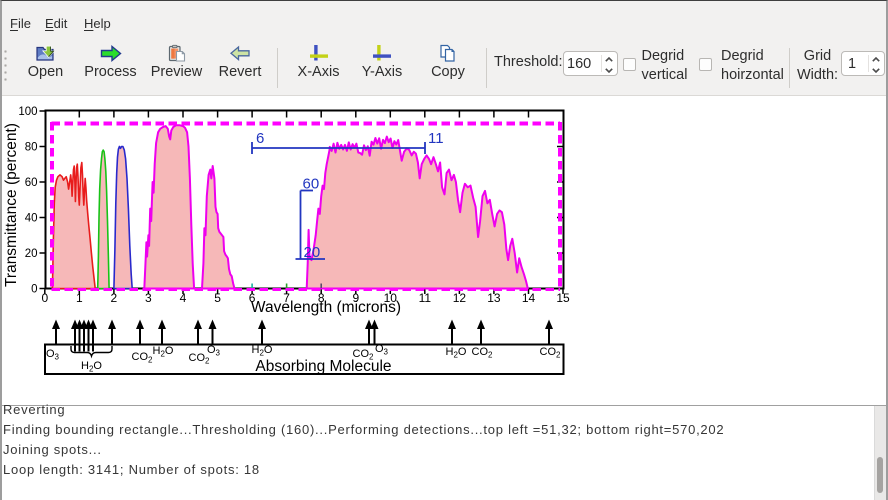 This screenshot has width=888, height=500. Describe the element at coordinates (217, 298) in the screenshot. I see `svg-text: 5` at that location.